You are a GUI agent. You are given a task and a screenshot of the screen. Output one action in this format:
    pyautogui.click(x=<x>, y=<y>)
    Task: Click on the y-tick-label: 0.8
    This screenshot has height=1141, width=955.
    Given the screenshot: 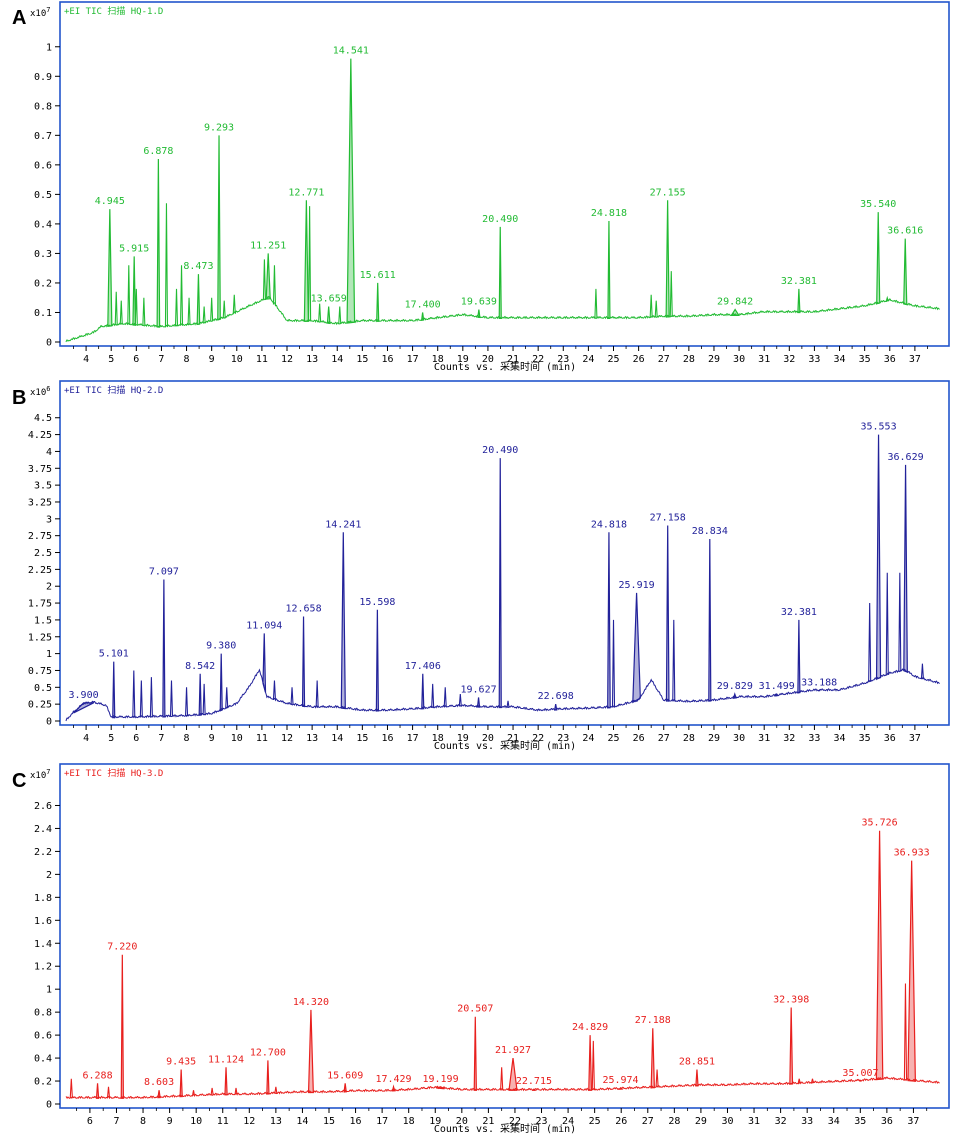 What is the action you would take?
    pyautogui.click(x=43, y=106)
    